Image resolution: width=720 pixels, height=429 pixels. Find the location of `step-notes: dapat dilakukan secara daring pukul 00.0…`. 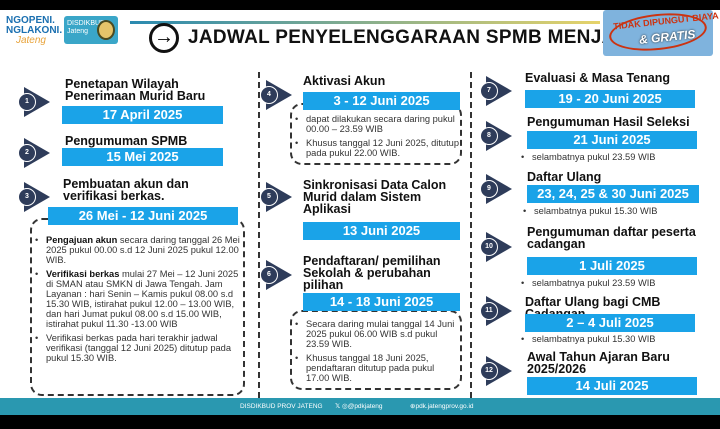

step-notes: dapat dilakukan secara daring pukul 00.0… is located at coordinates (376, 138).